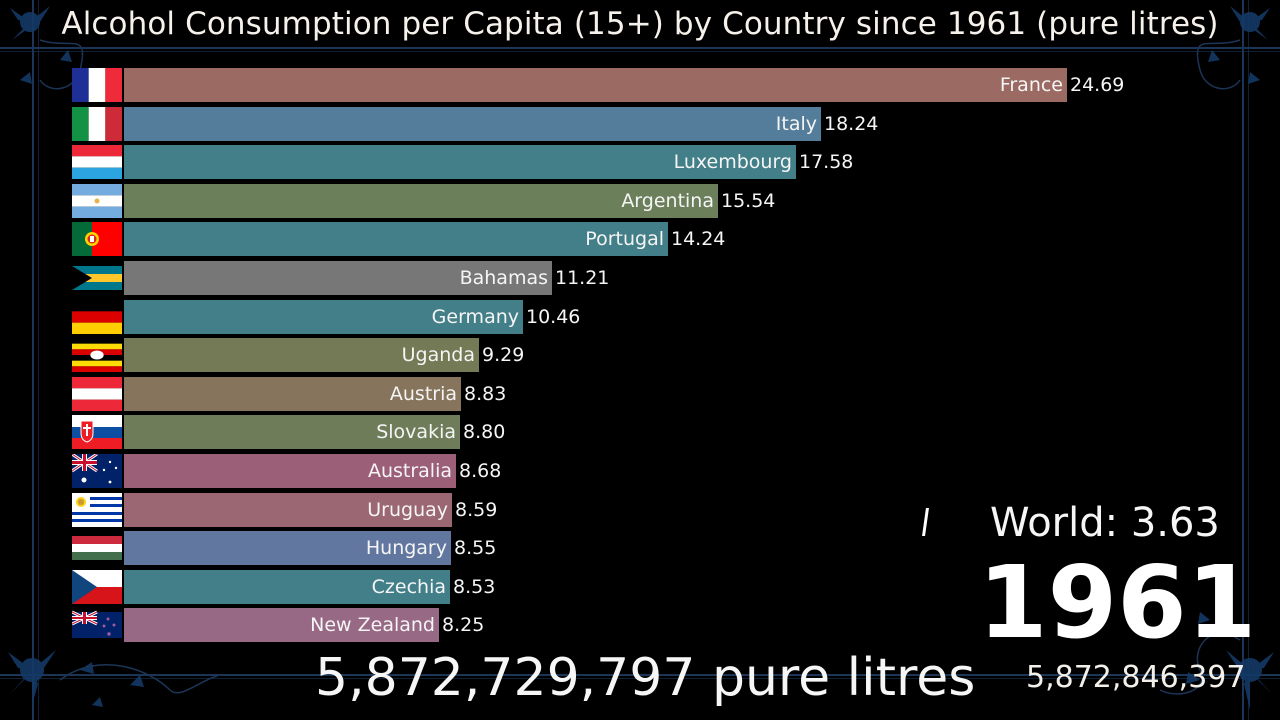 The width and height of the screenshot is (1280, 720). Describe the element at coordinates (287, 548) in the screenshot. I see `bar-hungary: Hungary` at that location.